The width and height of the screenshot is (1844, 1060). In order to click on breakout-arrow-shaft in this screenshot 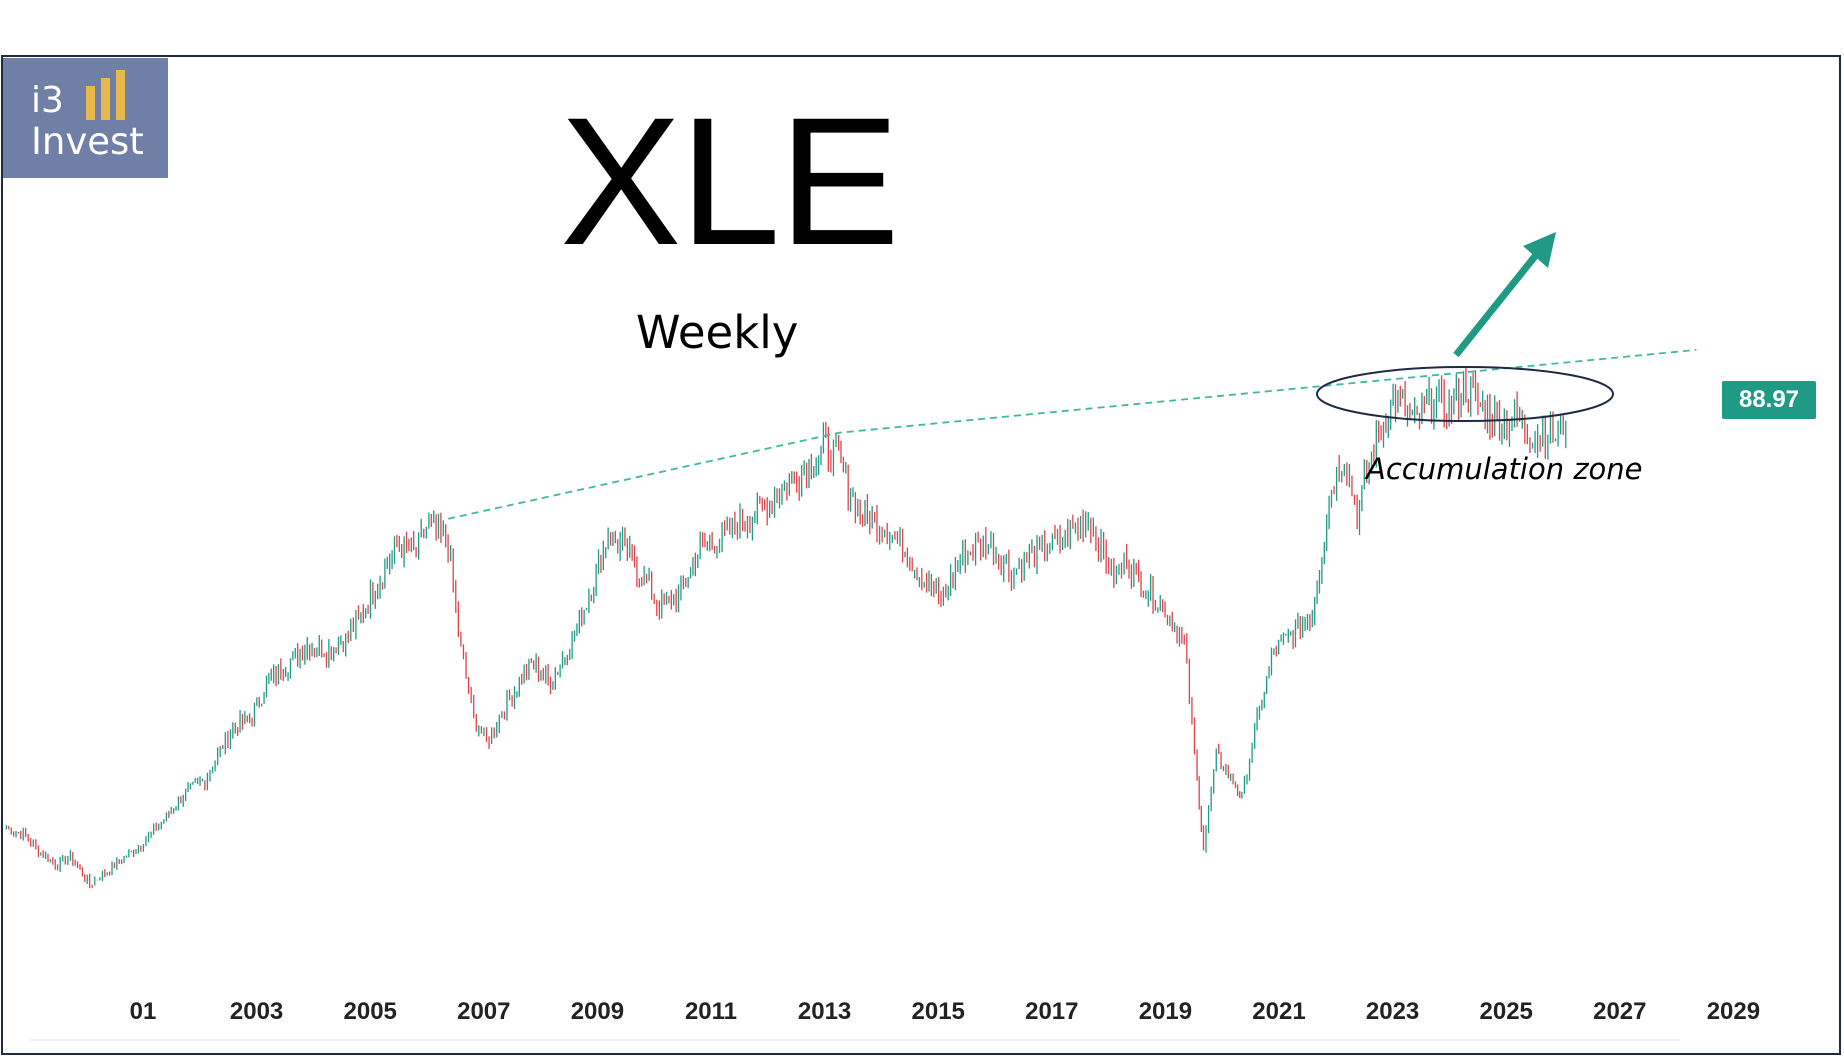, I will do `click(1498, 302)`.